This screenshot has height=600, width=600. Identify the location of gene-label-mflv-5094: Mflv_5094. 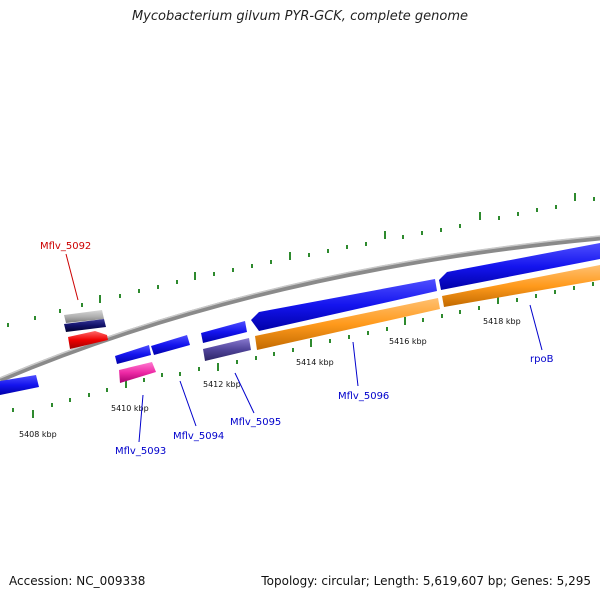
(198, 436).